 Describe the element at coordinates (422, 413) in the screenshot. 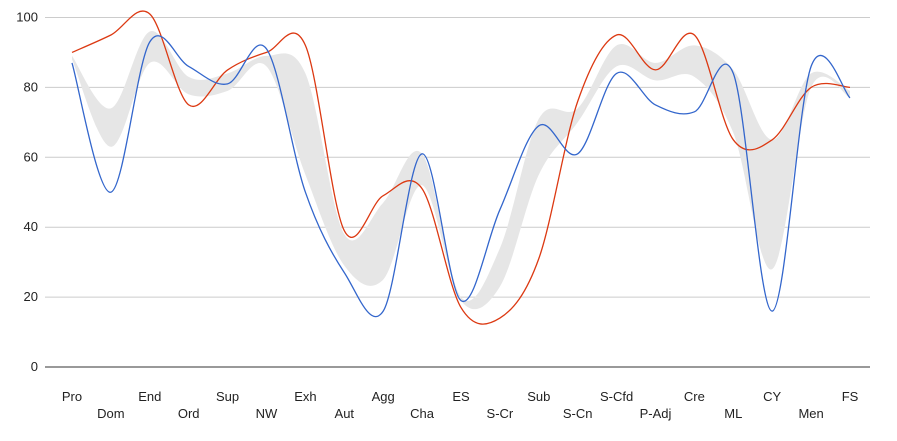

I see `x-tick-label: Cha` at that location.